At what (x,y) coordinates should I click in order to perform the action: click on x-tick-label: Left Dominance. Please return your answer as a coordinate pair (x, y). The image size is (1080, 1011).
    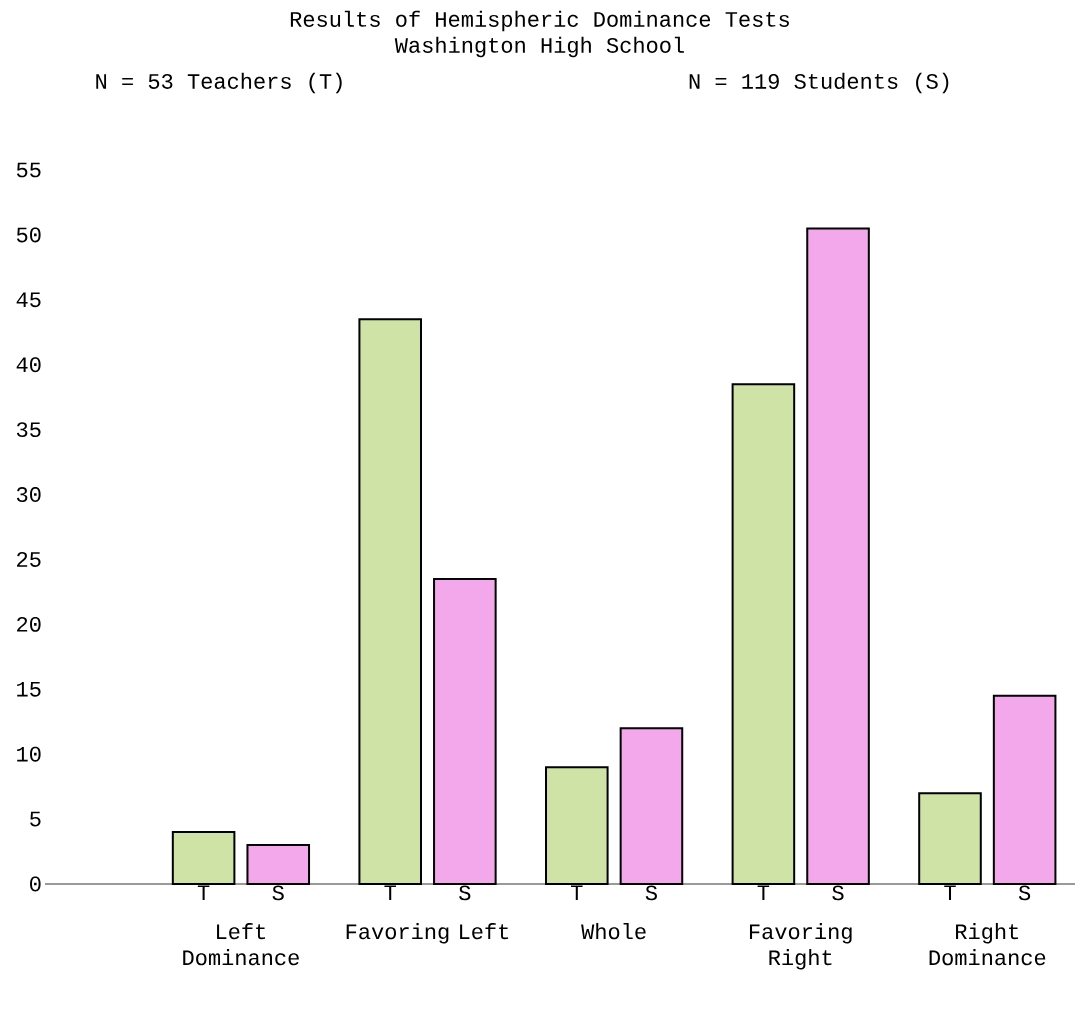
    Looking at the image, I should click on (241, 944).